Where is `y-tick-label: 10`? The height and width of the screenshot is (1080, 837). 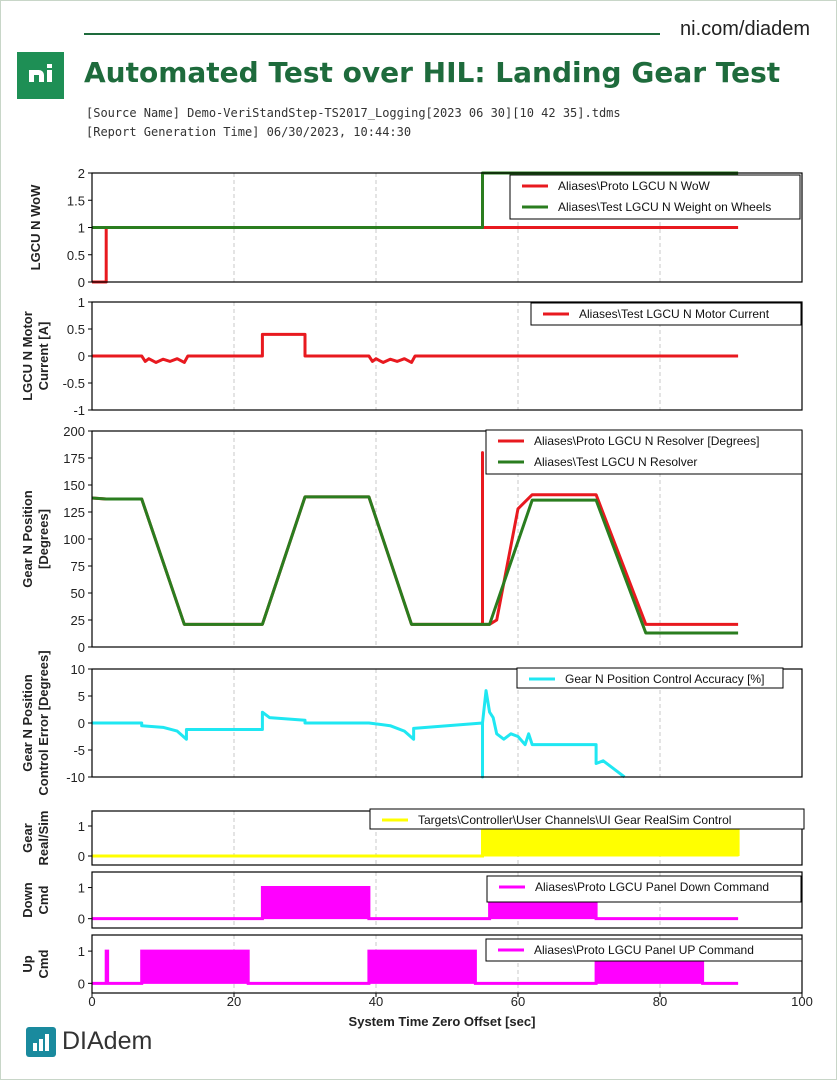 y-tick-label: 10 is located at coordinates (78, 669).